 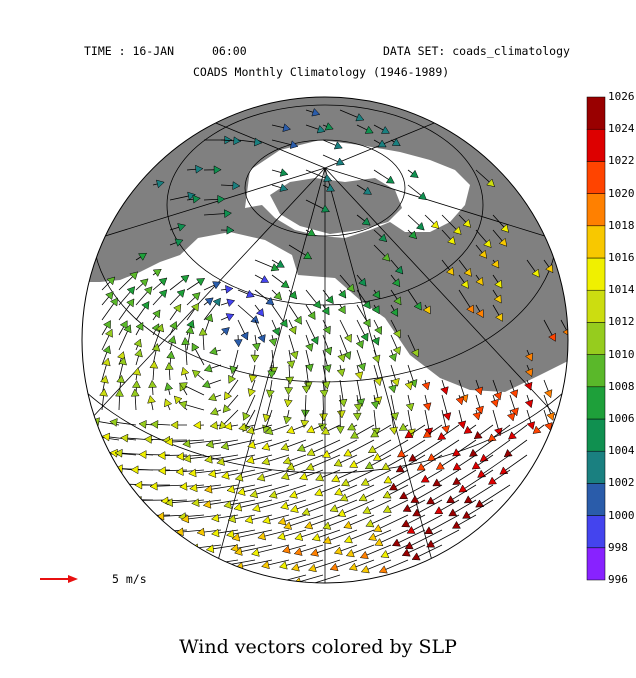 What do you see at coordinates (229, 51) in the screenshot?
I see `clock-label: 06:00` at bounding box center [229, 51].